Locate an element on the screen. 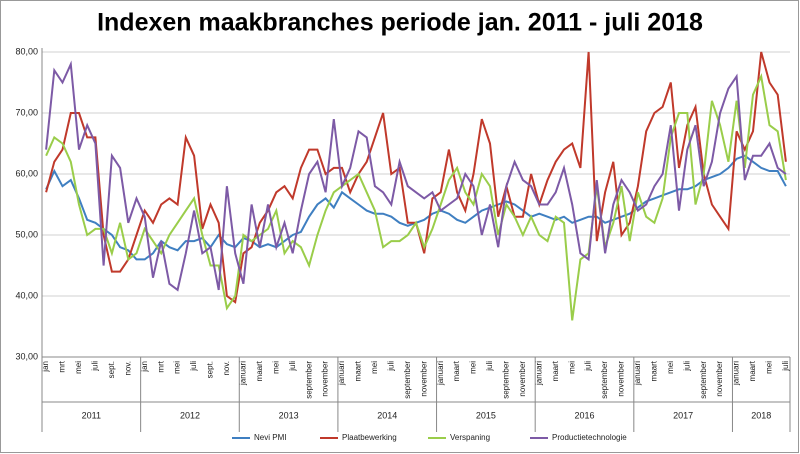 This screenshot has height=454, width=800. year-label: 2016 is located at coordinates (584, 415).